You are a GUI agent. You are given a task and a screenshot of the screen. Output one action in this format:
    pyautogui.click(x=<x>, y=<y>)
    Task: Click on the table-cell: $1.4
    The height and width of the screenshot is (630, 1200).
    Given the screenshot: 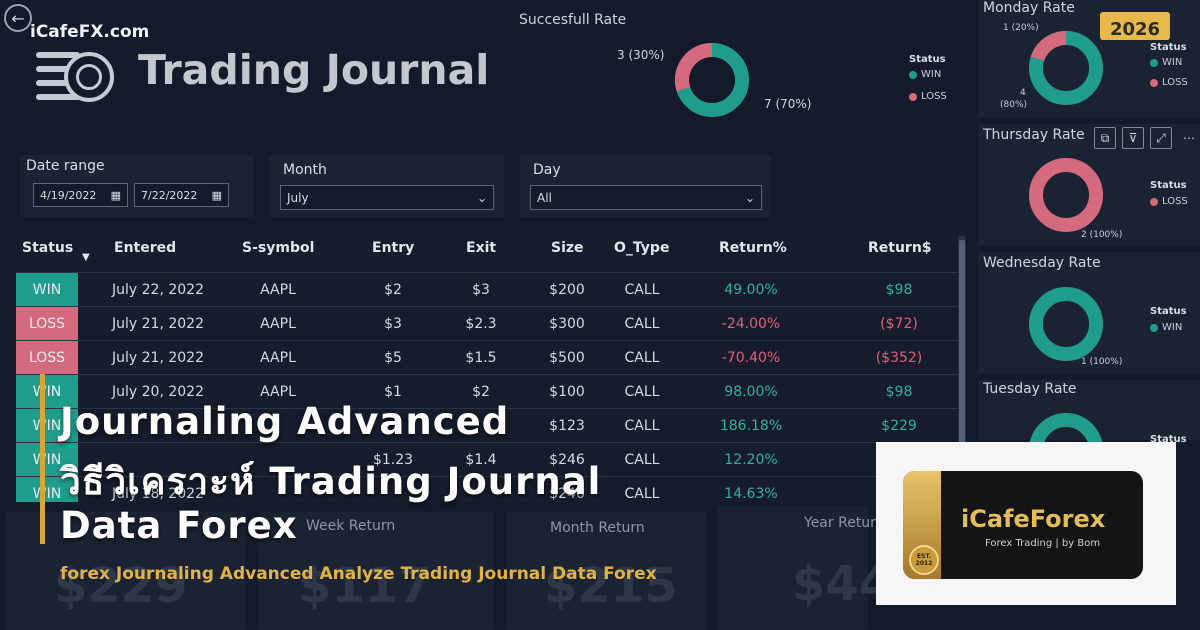 What is the action you would take?
    pyautogui.click(x=481, y=460)
    